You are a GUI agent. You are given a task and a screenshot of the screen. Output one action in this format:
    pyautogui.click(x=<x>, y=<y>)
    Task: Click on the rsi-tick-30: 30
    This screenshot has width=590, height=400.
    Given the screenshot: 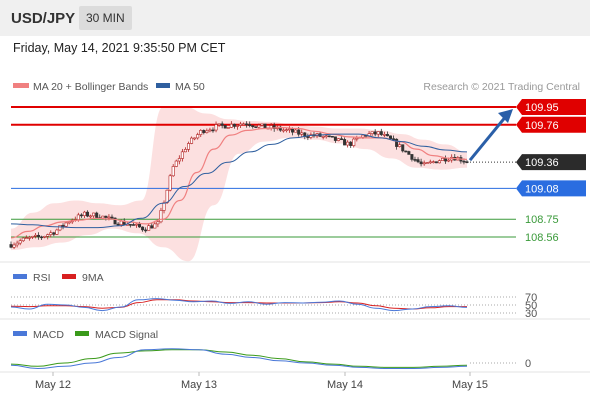 What is the action you would take?
    pyautogui.click(x=531, y=314)
    